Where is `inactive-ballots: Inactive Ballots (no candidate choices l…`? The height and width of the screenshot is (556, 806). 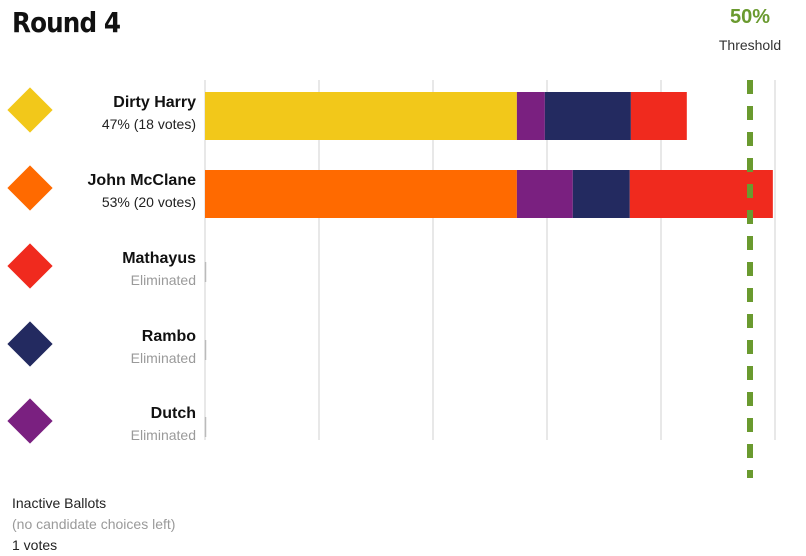
inactive-ballots: Inactive Ballots (no candidate choices l… is located at coordinates (93, 524).